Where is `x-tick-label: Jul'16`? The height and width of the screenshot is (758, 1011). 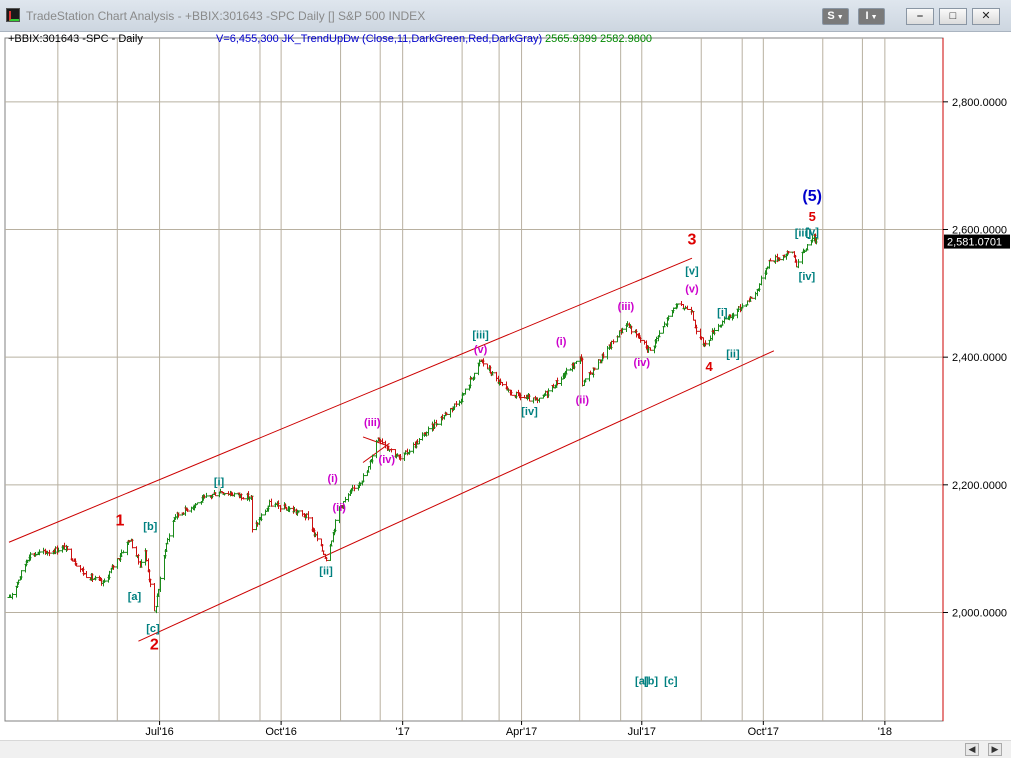 x-tick-label: Jul'16 is located at coordinates (159, 732).